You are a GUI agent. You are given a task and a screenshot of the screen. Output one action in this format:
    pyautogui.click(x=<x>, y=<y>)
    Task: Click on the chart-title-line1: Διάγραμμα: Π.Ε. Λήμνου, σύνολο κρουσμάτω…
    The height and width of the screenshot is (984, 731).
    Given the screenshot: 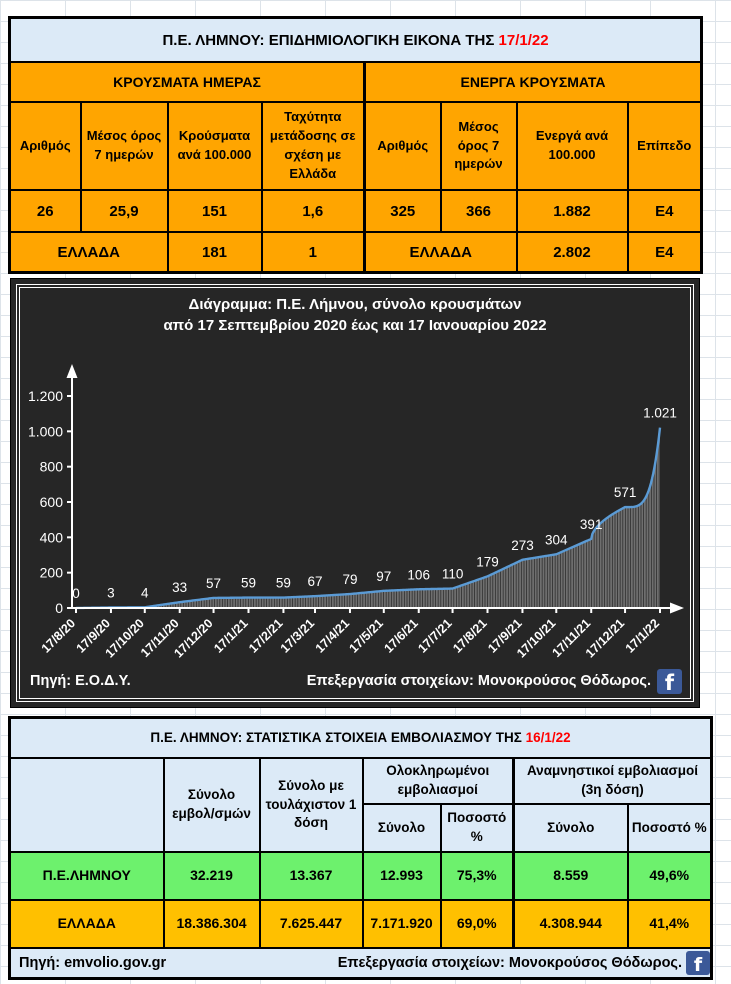 What is the action you would take?
    pyautogui.click(x=355, y=304)
    